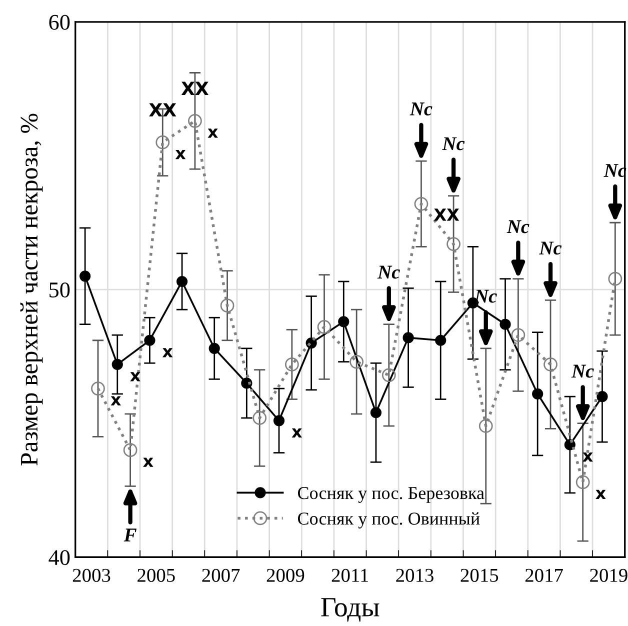 The height and width of the screenshot is (626, 628). What do you see at coordinates (60, 290) in the screenshot?
I see `y-tick-label: 50` at bounding box center [60, 290].